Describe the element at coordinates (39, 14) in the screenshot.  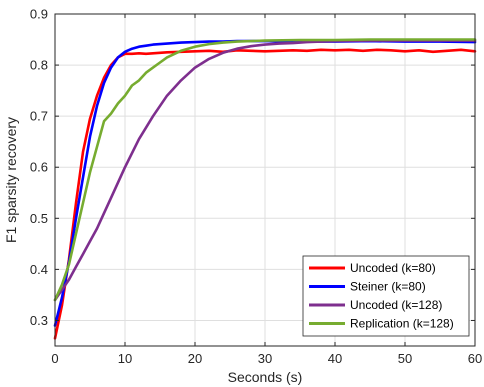
I see `y-tick-label: 0.9` at that location.